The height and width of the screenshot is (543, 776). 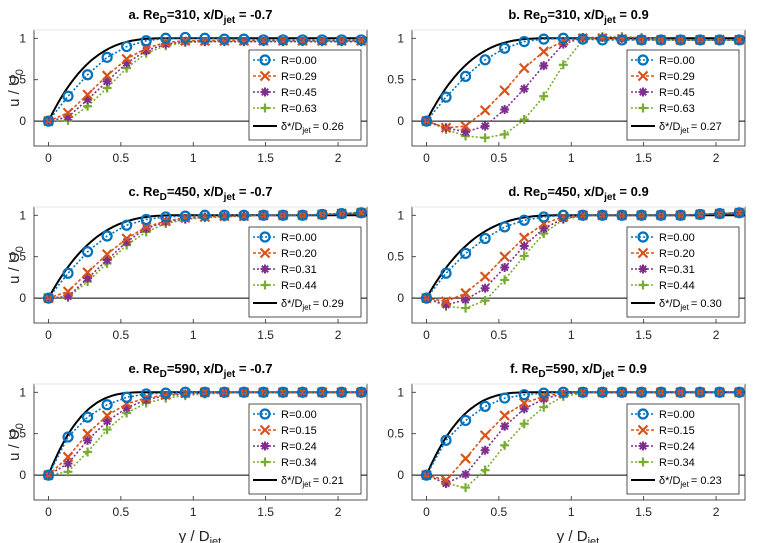 I want to click on title-middle: =450, x/D, so click(x=195, y=191).